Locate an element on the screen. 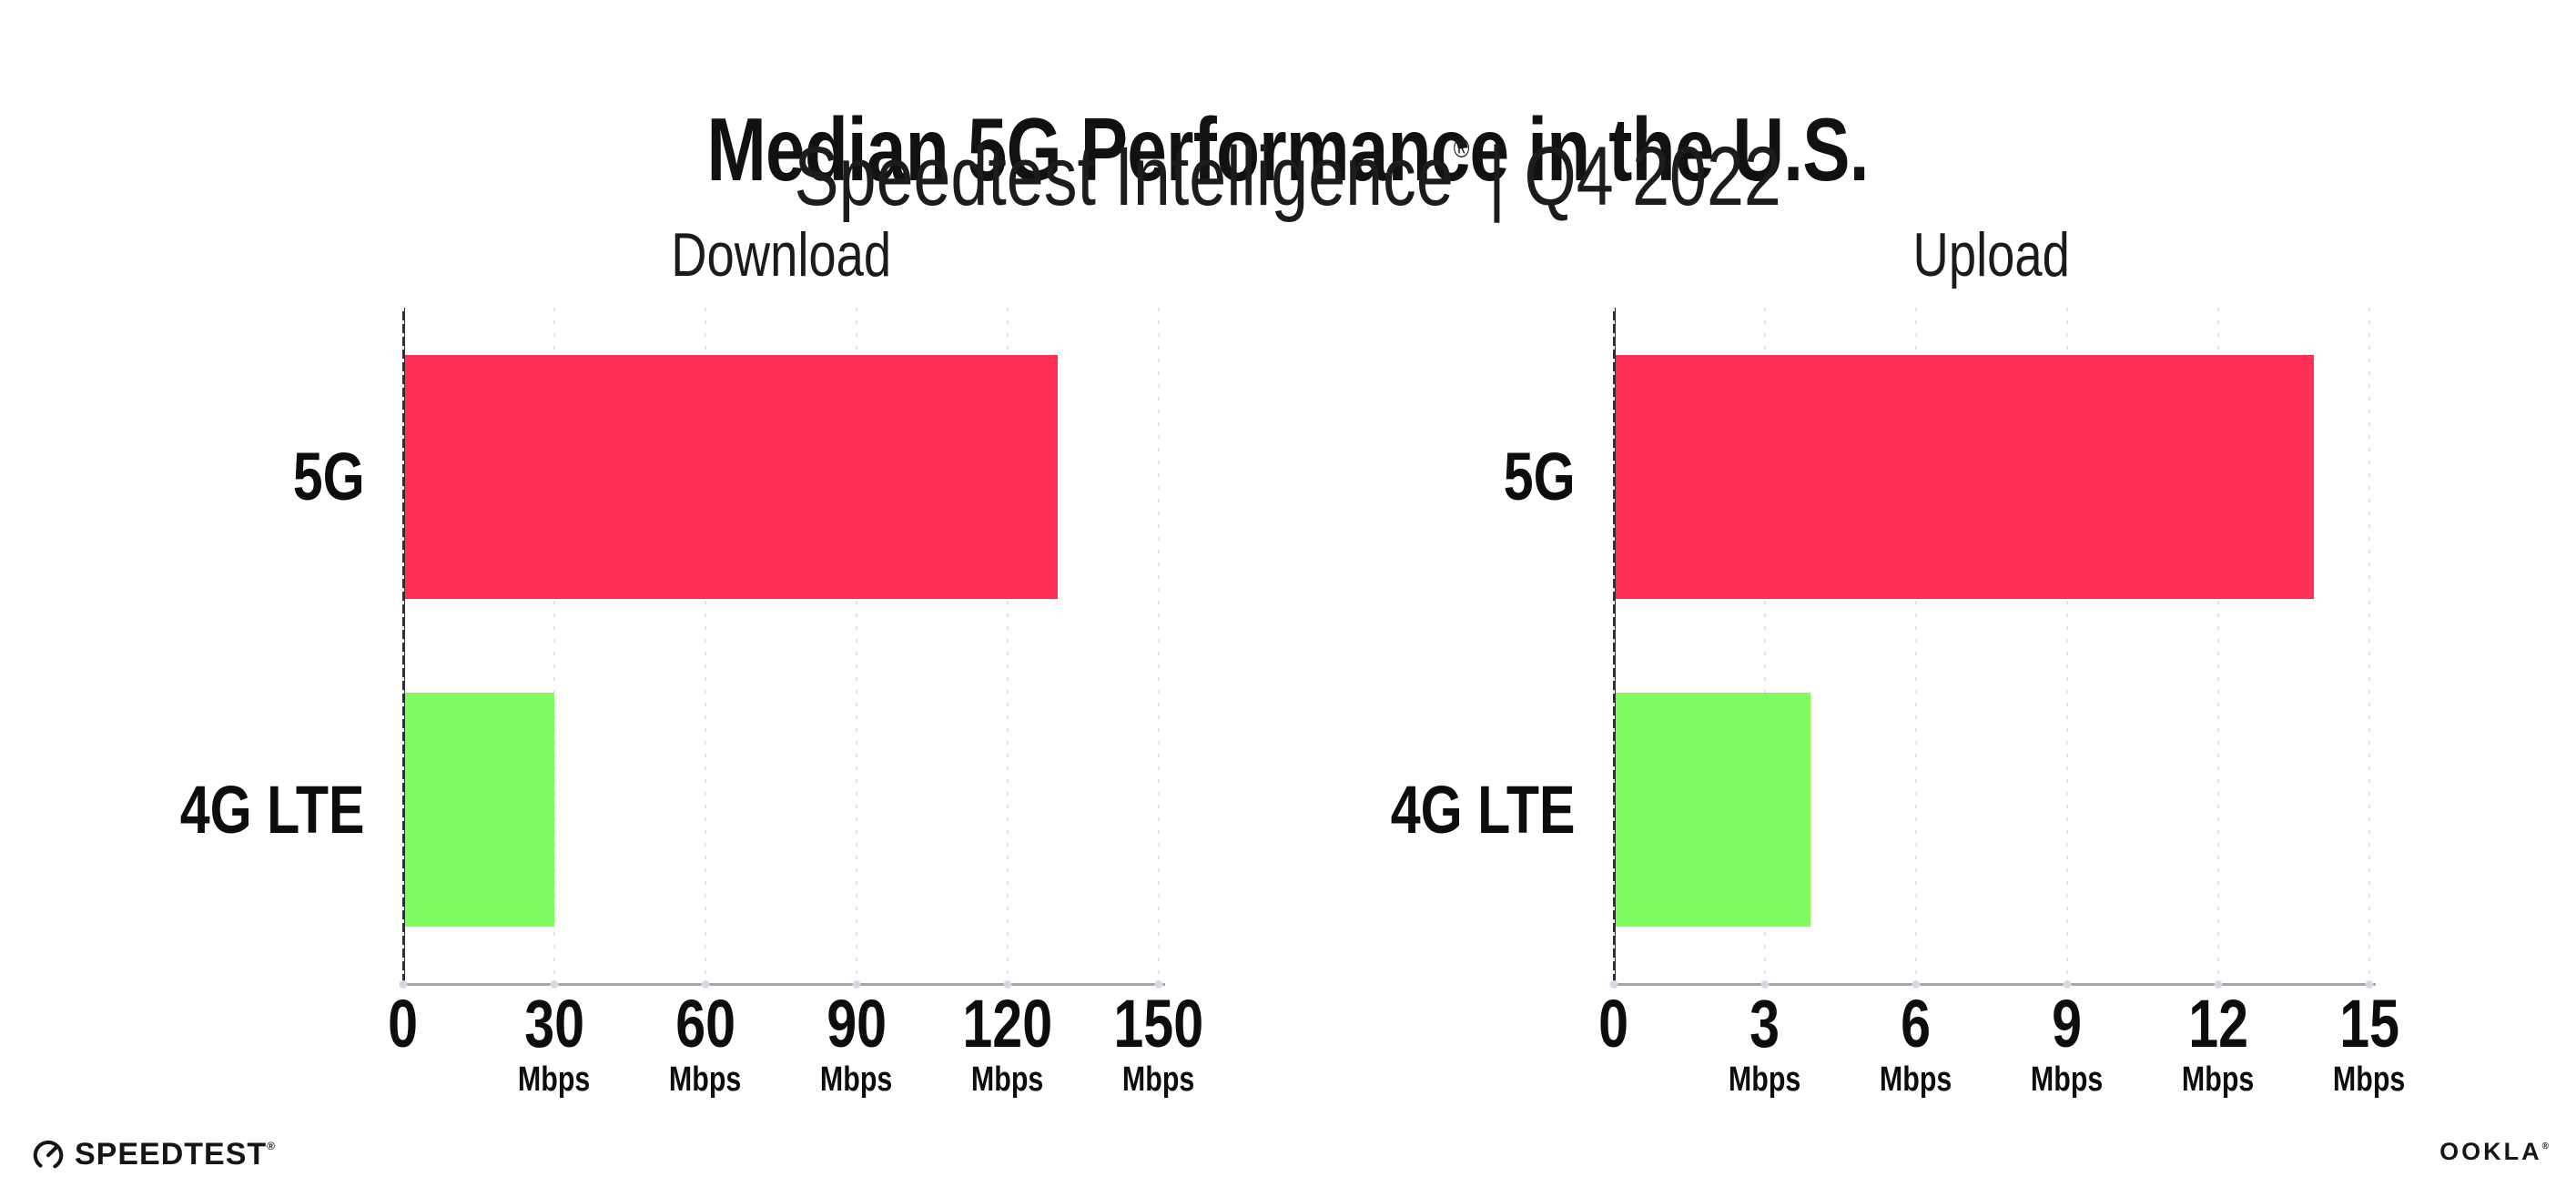 This screenshot has height=1197, width=2576. speedtest-wordmark: SPEEDTEST® is located at coordinates (175, 1154).